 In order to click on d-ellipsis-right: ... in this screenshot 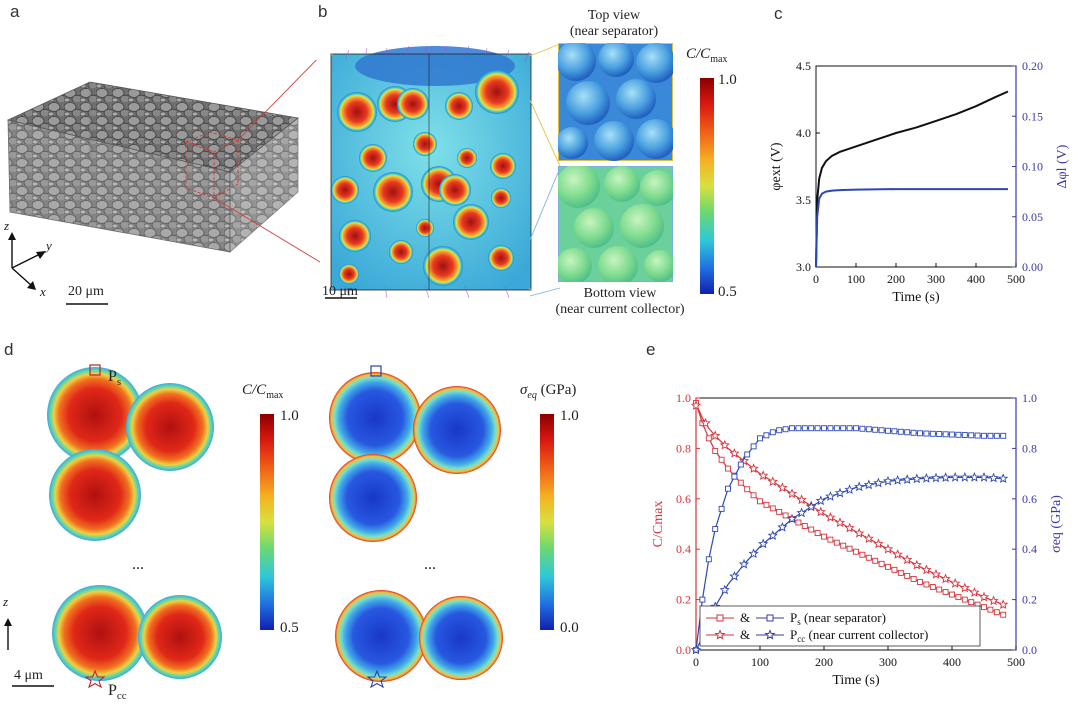, I will do `click(430, 564)`.